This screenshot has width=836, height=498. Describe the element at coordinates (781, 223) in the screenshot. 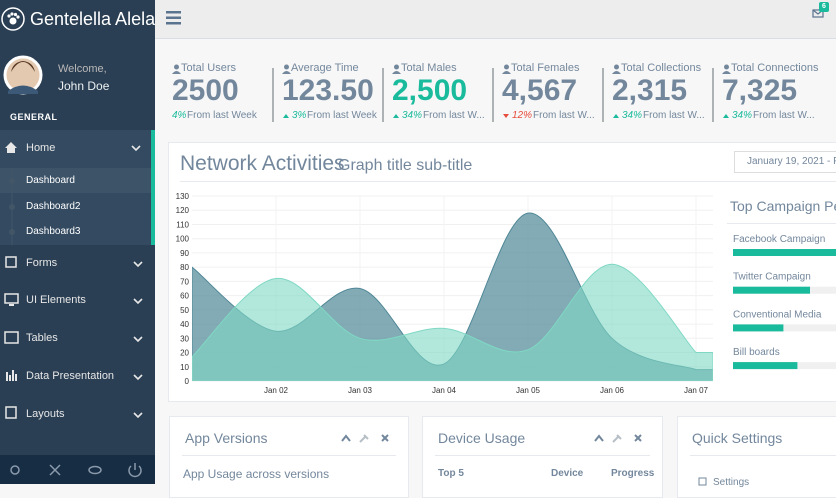

I see `divider` at that location.